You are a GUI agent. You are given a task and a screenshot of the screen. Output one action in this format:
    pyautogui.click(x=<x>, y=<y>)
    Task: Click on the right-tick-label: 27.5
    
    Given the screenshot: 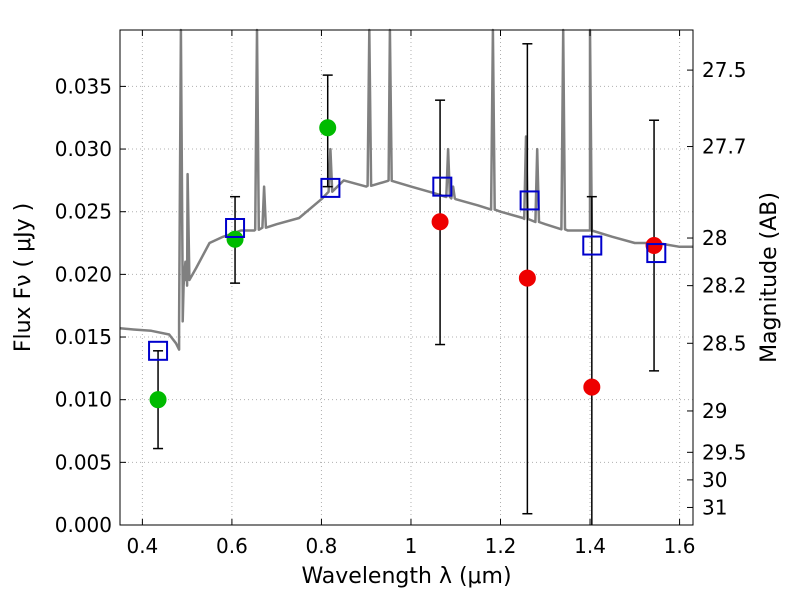 What is the action you would take?
    pyautogui.click(x=724, y=70)
    